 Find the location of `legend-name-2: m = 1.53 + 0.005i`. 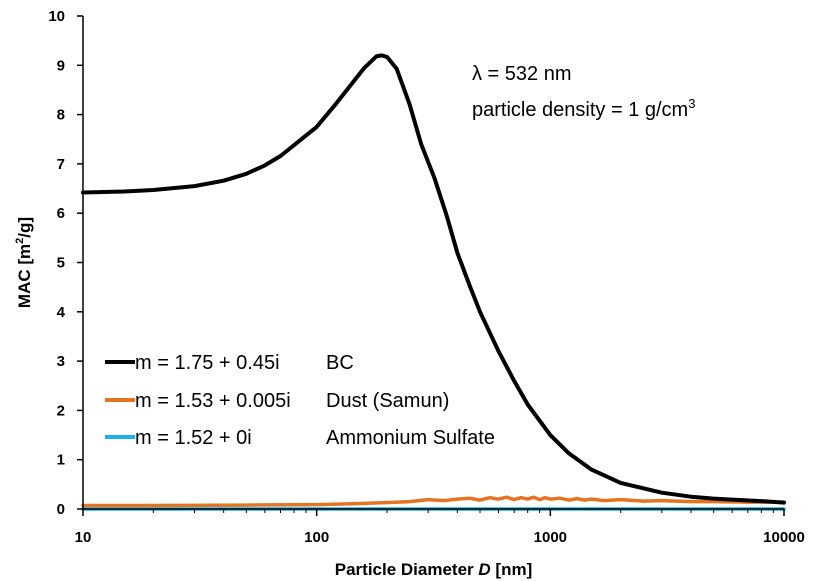

legend-name-2: m = 1.53 + 0.005i is located at coordinates (213, 401).